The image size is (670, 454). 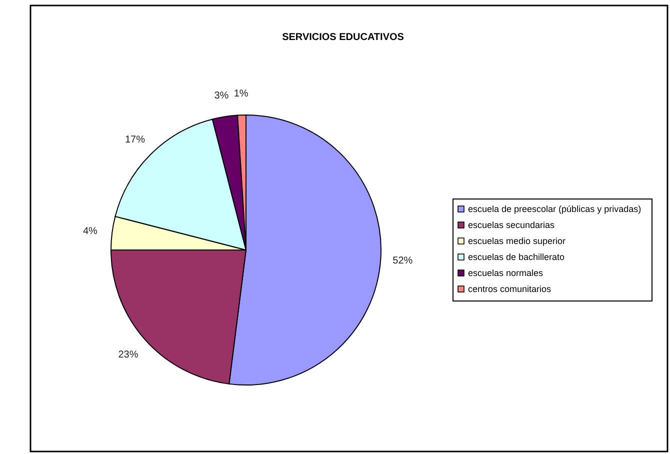 I want to click on data-label: 17%, so click(x=135, y=140).